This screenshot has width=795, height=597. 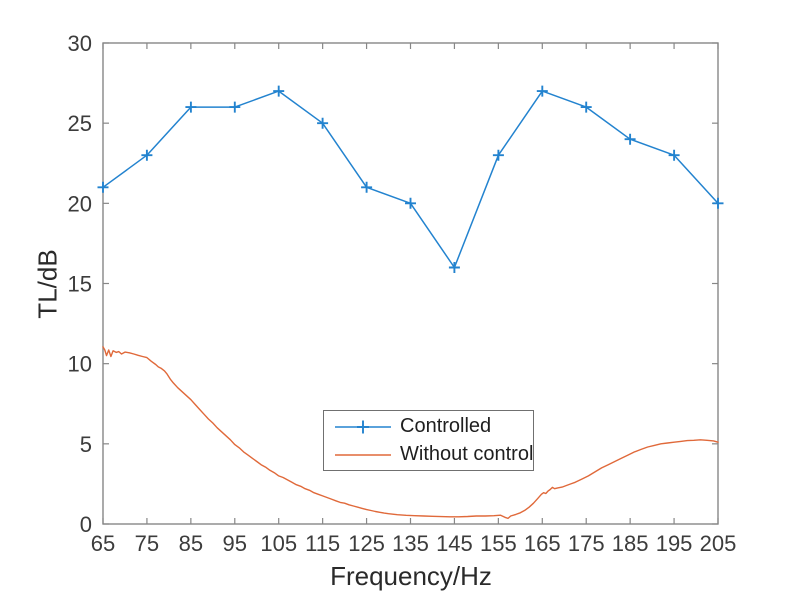 I want to click on legend-entry-without-control: Without control, so click(x=433, y=455).